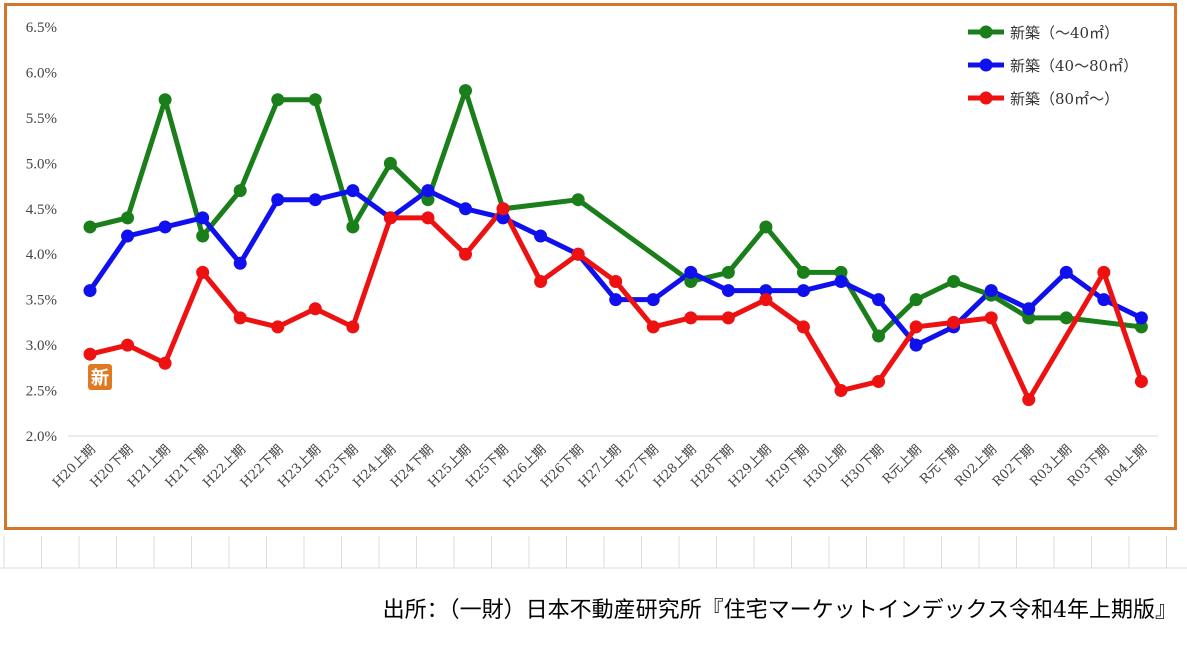 This screenshot has height=648, width=1187. I want to click on spreadsheet-gridlines, so click(593, 552).